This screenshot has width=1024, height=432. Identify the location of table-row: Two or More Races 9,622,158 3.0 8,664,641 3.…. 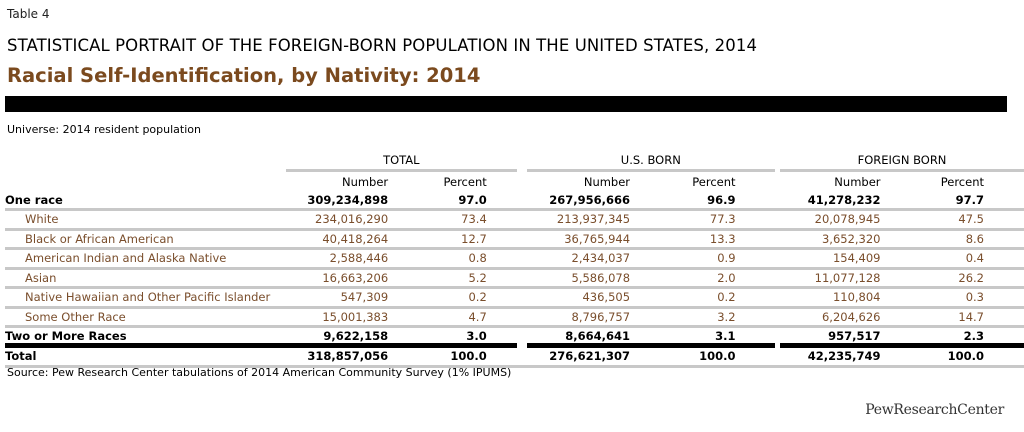
(514, 337).